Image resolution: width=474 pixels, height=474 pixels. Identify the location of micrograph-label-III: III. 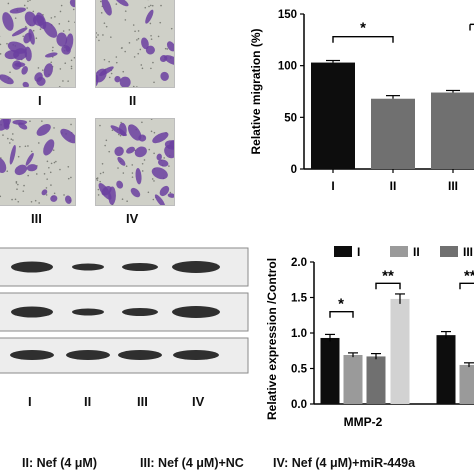
(36, 218).